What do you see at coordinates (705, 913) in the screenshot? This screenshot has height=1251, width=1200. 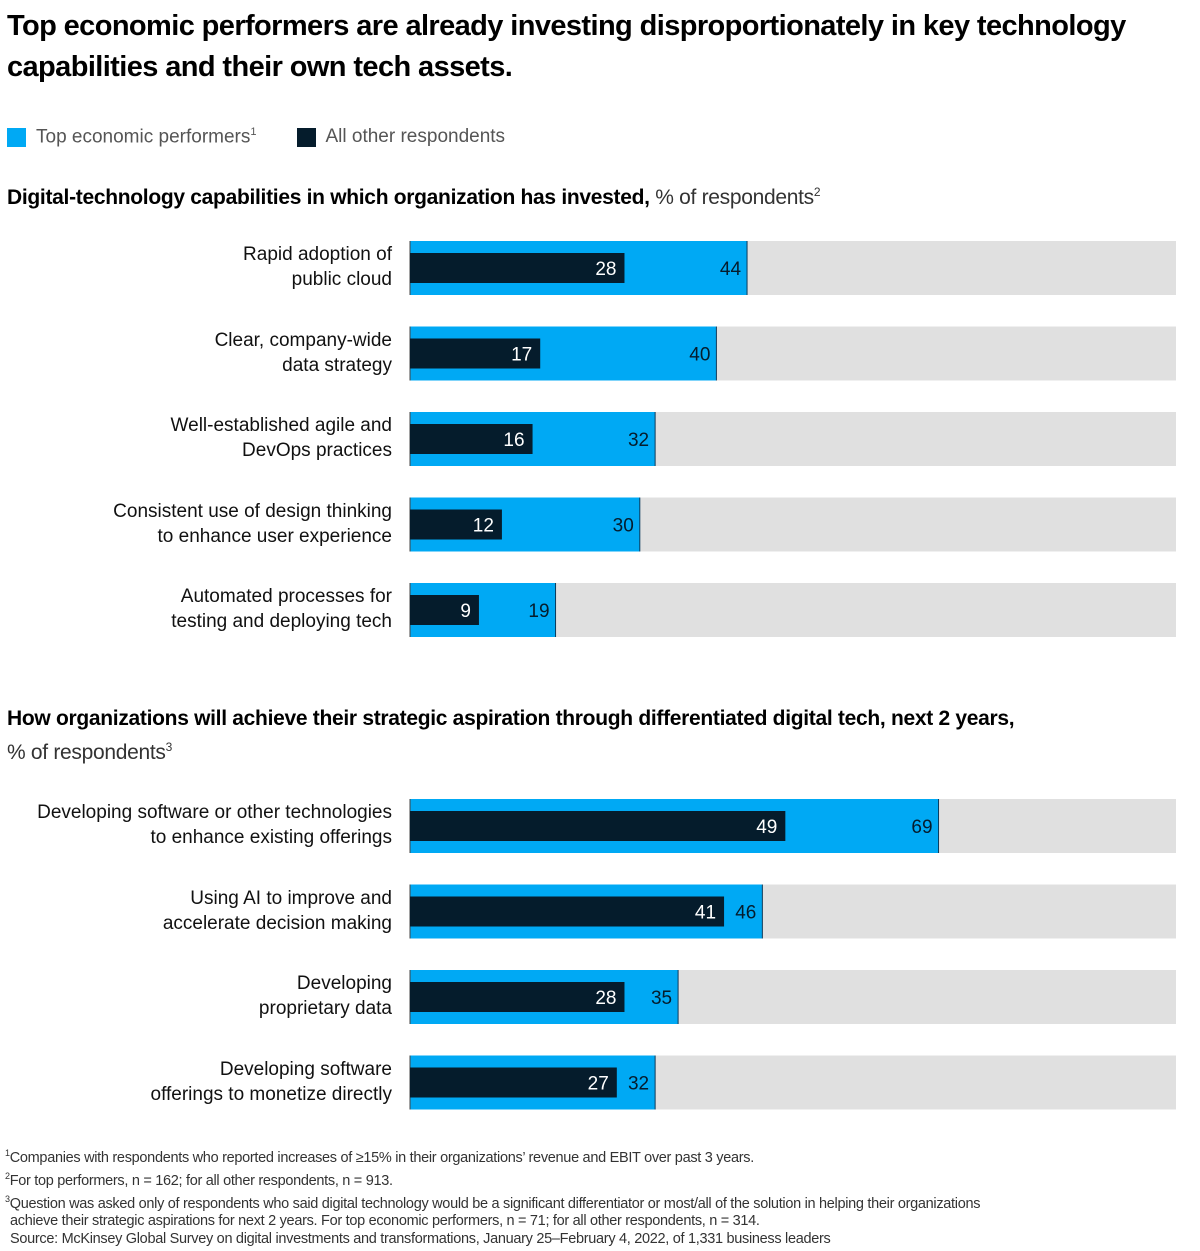 I see `data-label-other: 41` at bounding box center [705, 913].